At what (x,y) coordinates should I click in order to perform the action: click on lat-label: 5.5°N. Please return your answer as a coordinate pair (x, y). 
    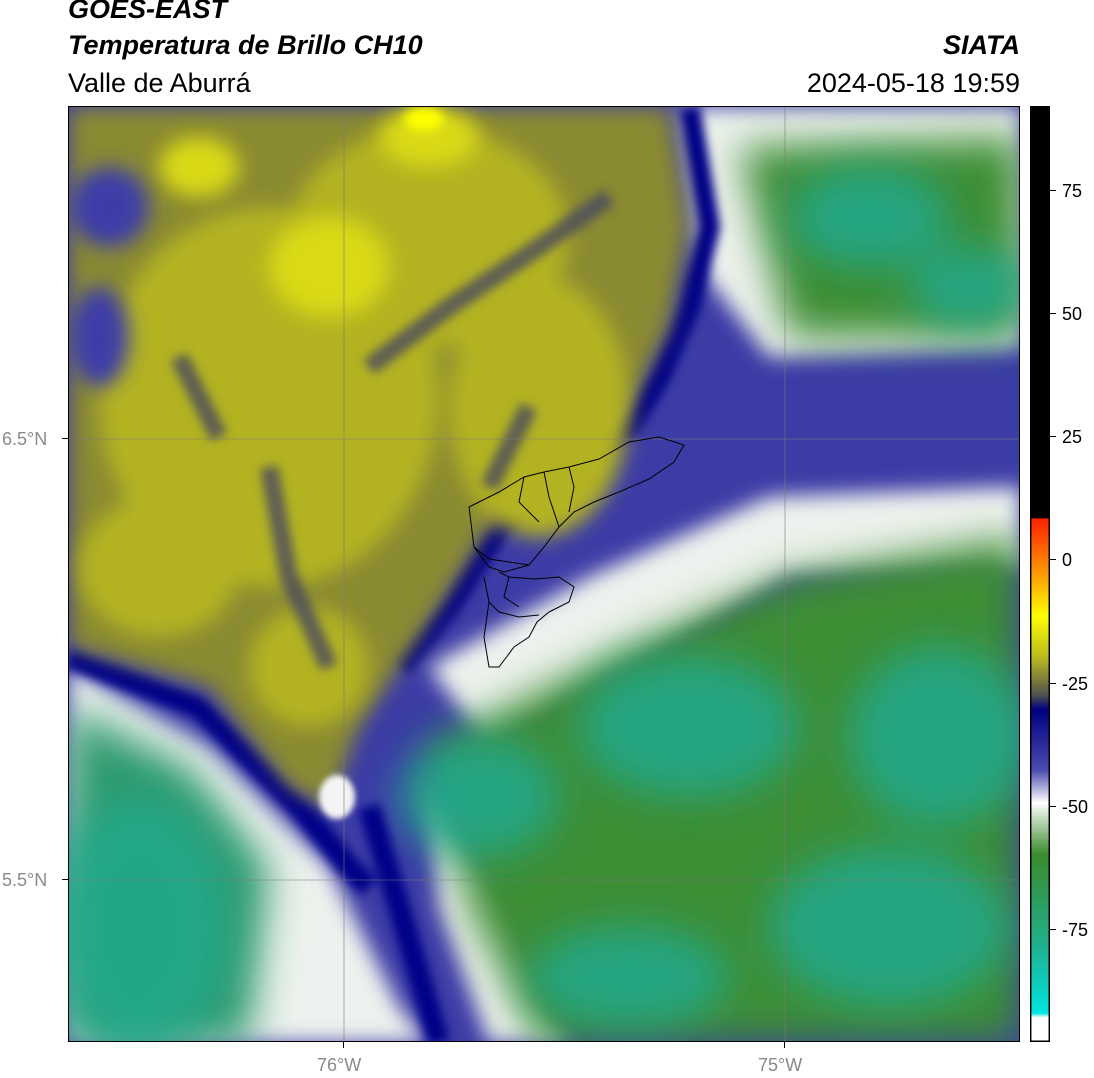
    Looking at the image, I should click on (25, 880).